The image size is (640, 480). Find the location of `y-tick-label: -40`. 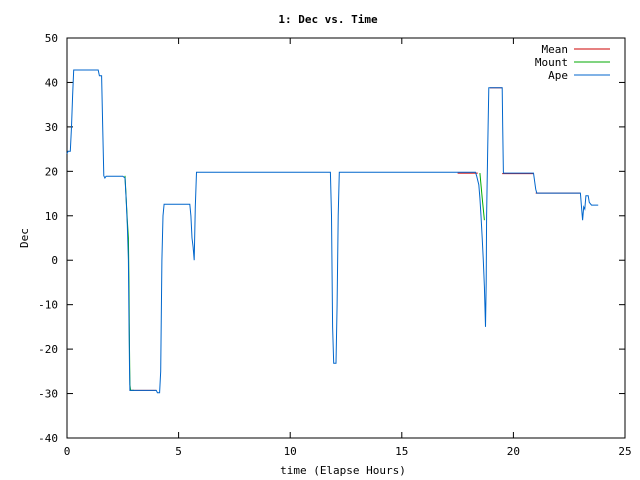

y-tick-label: -40 is located at coordinates (48, 438).